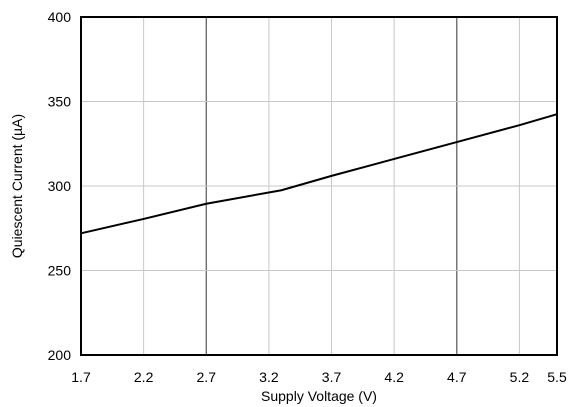 The image size is (578, 407). Describe the element at coordinates (332, 377) in the screenshot. I see `x-tick-label: 3.7` at that location.